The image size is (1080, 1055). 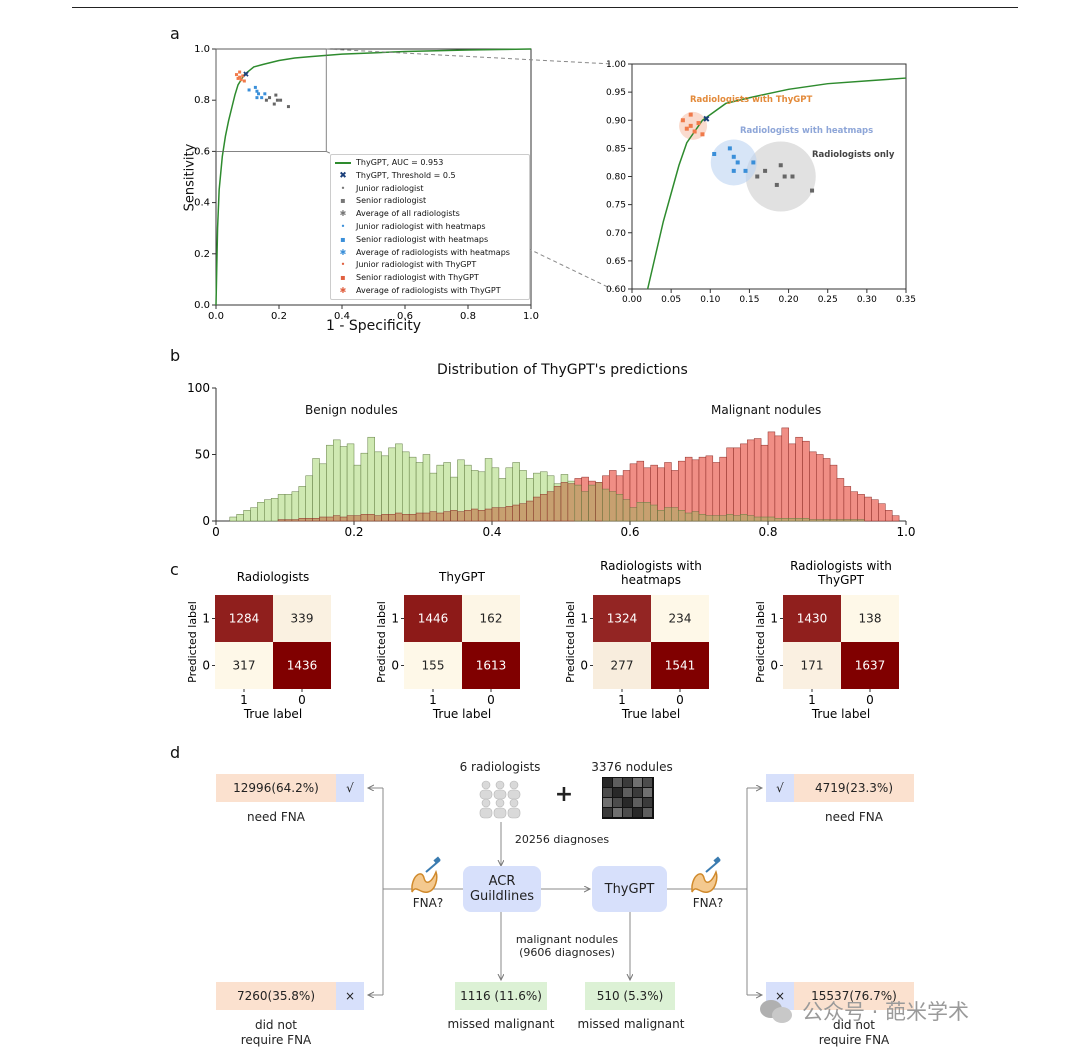 I want to click on x-tick-label: 0, so click(x=216, y=532).